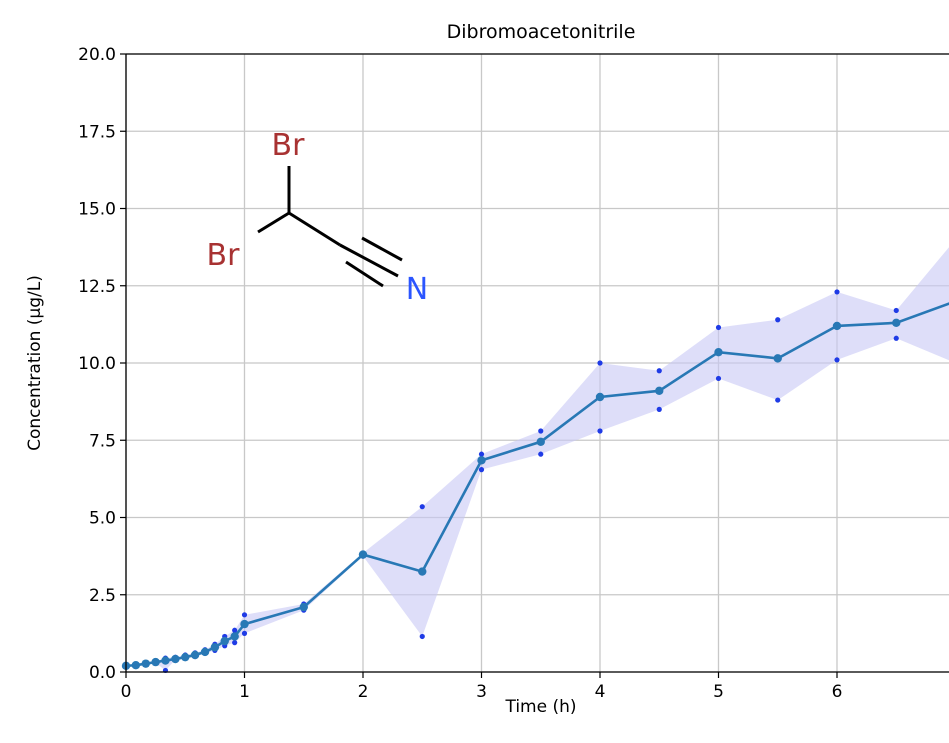  I want to click on x-tick-label: 2, so click(363, 692).